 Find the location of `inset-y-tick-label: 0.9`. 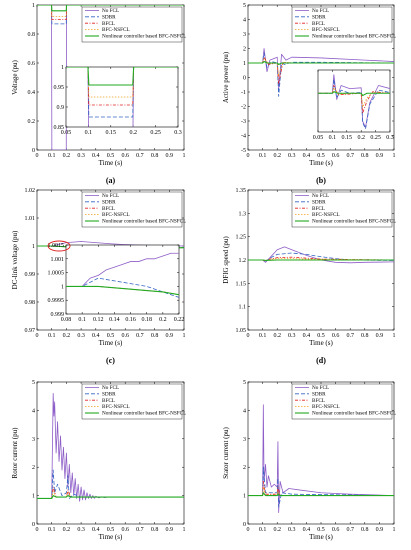

inset-y-tick-label: 0.9 is located at coordinates (61, 108).